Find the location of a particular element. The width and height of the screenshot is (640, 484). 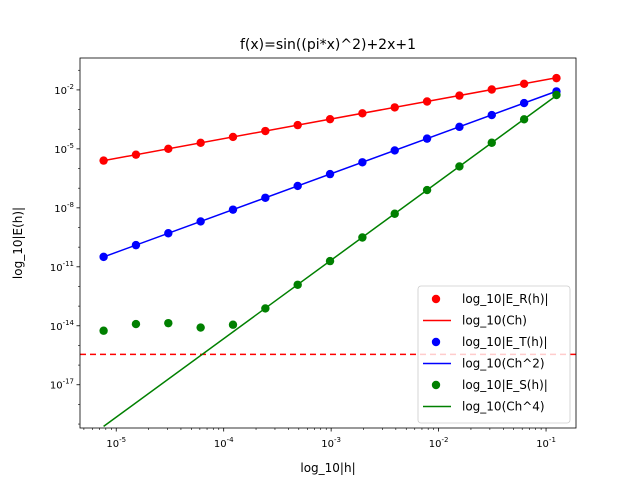

legend-label: log_10(Ch) is located at coordinates (494, 321).